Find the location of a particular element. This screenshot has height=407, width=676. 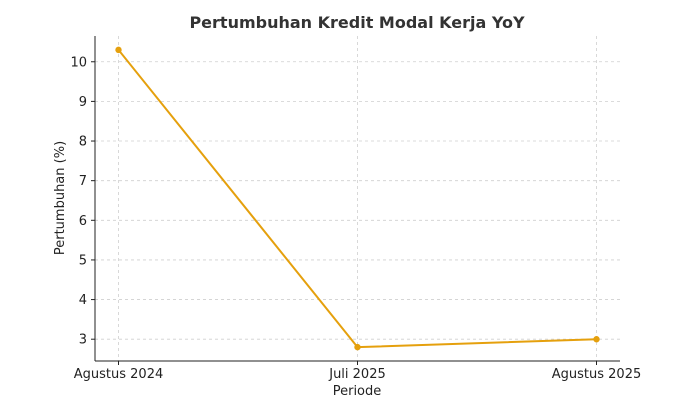

y-tick-label: 8 is located at coordinates (83, 142).